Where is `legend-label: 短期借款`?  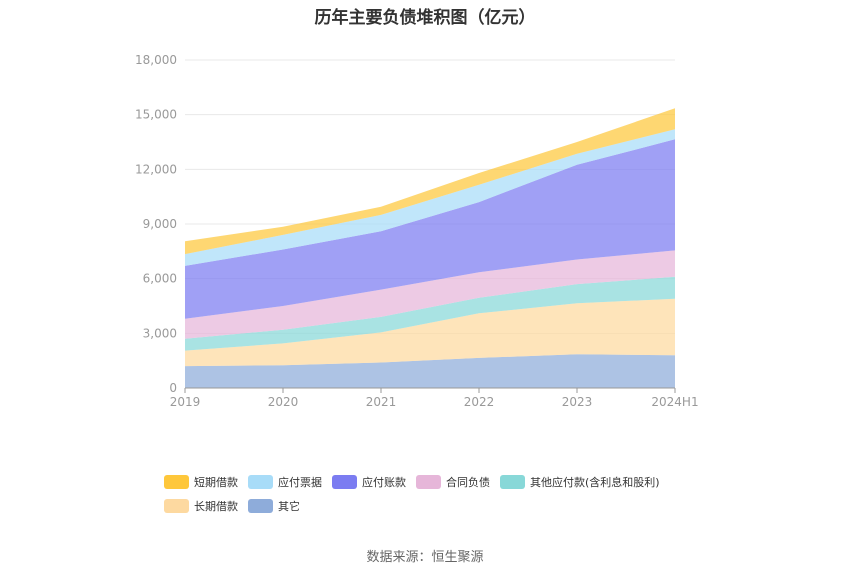 legend-label: 短期借款 is located at coordinates (216, 482).